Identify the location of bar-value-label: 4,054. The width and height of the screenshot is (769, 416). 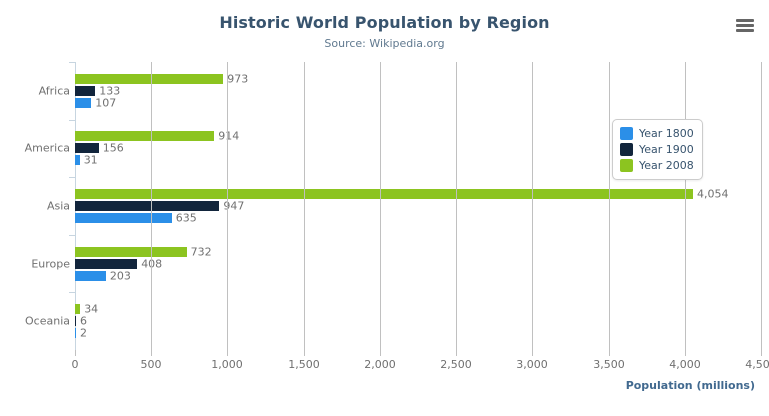
(713, 194).